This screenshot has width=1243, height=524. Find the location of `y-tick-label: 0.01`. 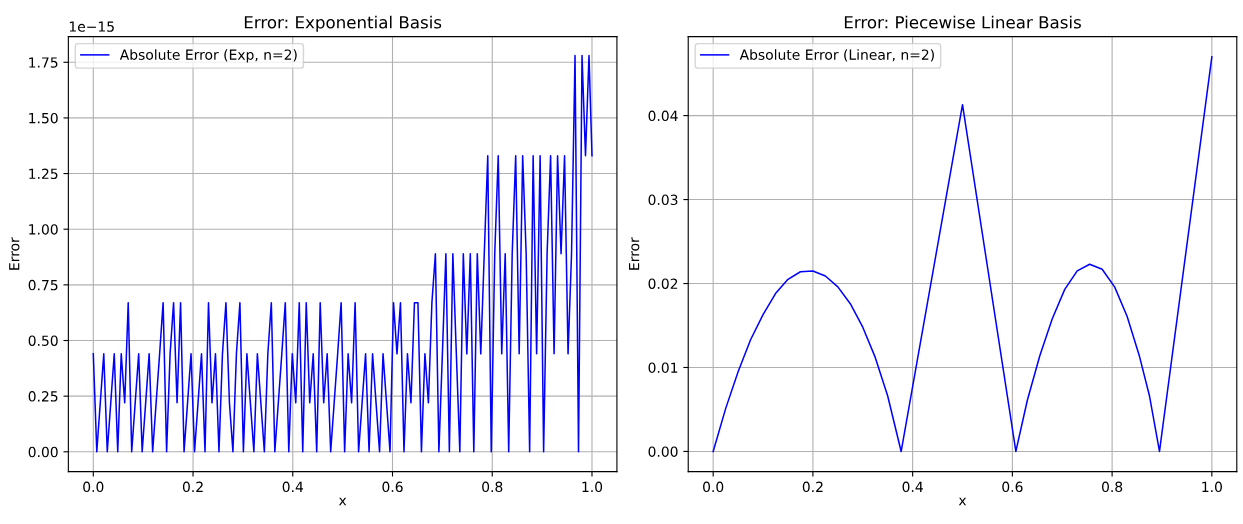

y-tick-label: 0.01 is located at coordinates (663, 367).